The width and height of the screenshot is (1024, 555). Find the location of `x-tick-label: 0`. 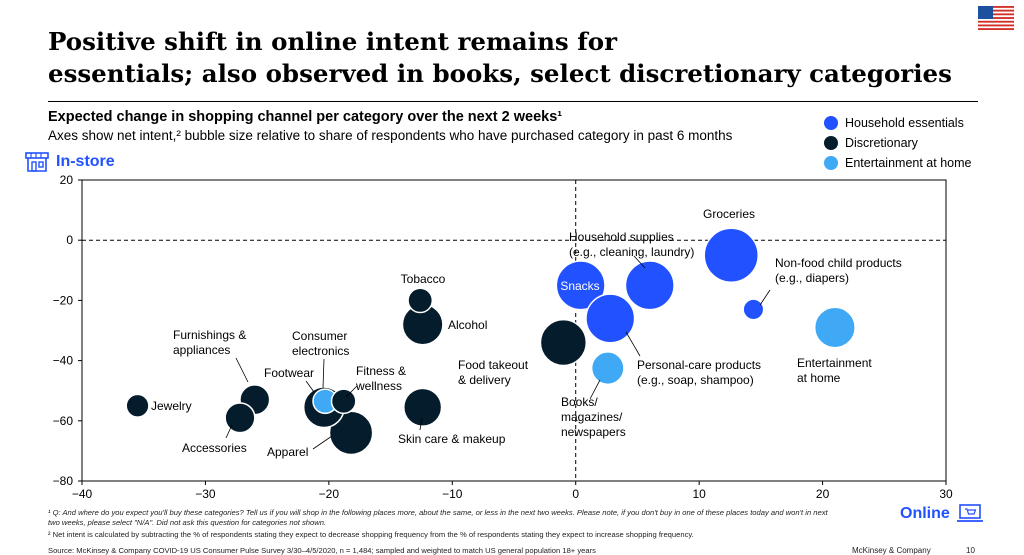

x-tick-label: 0 is located at coordinates (575, 494).